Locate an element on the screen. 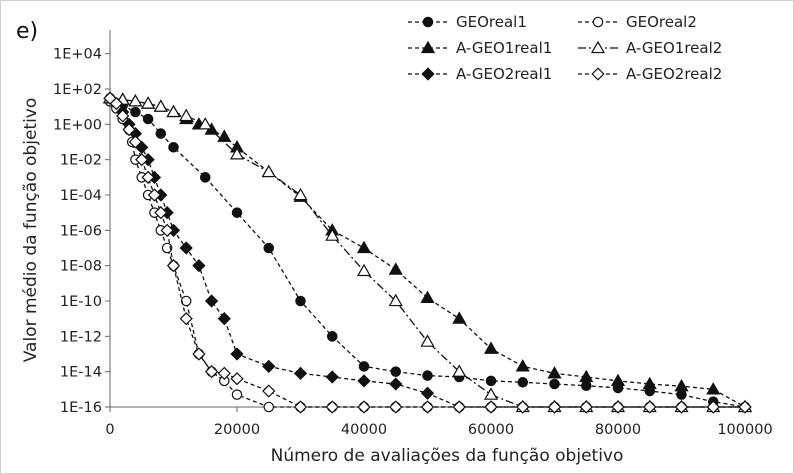 This screenshot has width=794, height=474. x-tick-label: 0 is located at coordinates (109, 430).